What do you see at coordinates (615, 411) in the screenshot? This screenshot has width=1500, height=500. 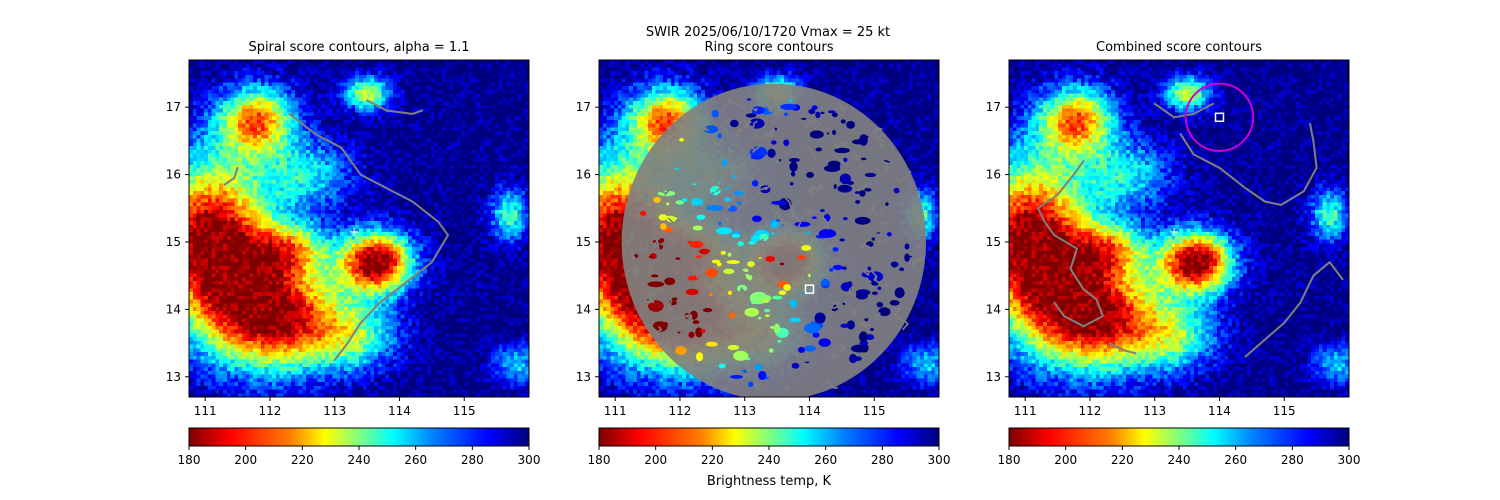 I see `x-tick-label: 111` at bounding box center [615, 411].